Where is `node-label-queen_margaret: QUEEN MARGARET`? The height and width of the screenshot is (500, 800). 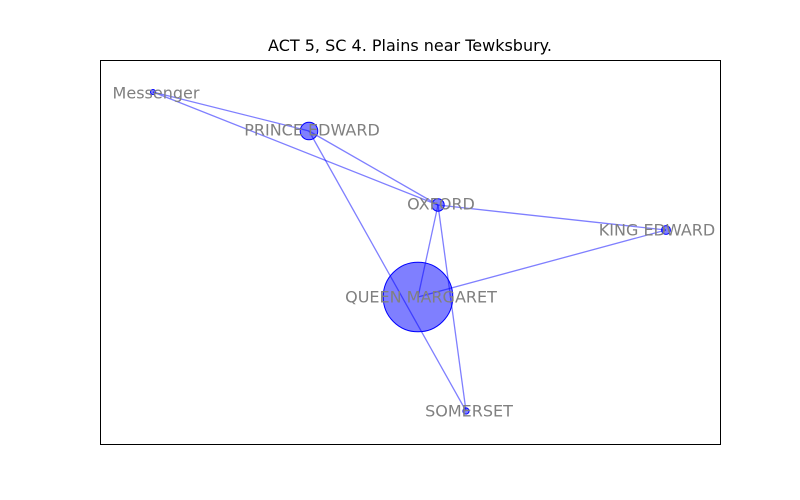
node-label-queen_margaret: QUEEN MARGARET is located at coordinates (421, 297).